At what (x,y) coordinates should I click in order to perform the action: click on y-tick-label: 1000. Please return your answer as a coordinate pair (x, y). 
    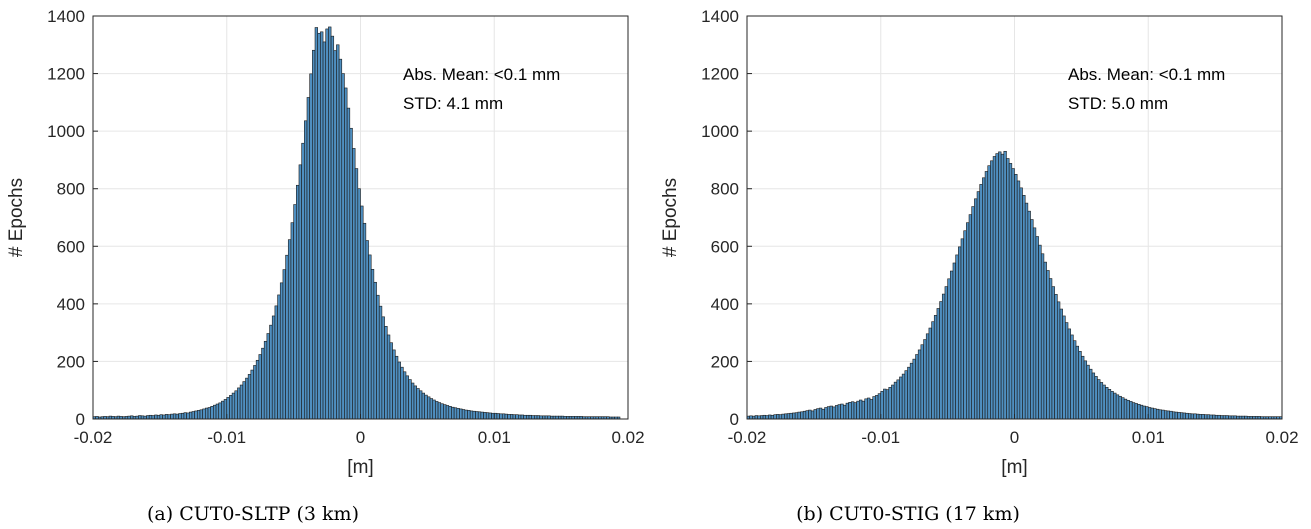
    Looking at the image, I should click on (66, 131).